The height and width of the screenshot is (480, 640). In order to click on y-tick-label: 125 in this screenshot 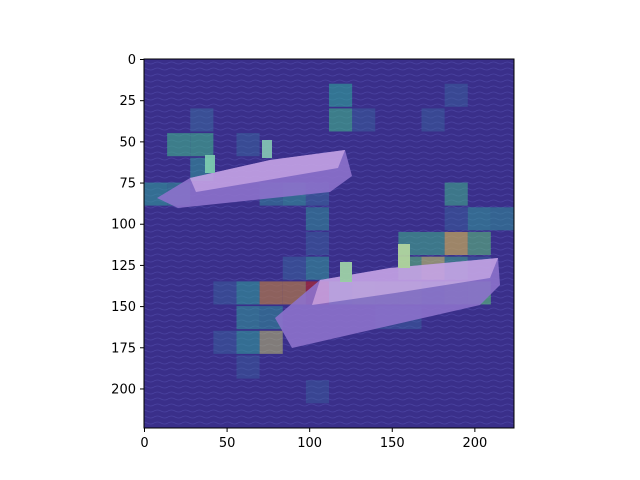, I will do `click(123, 266)`.